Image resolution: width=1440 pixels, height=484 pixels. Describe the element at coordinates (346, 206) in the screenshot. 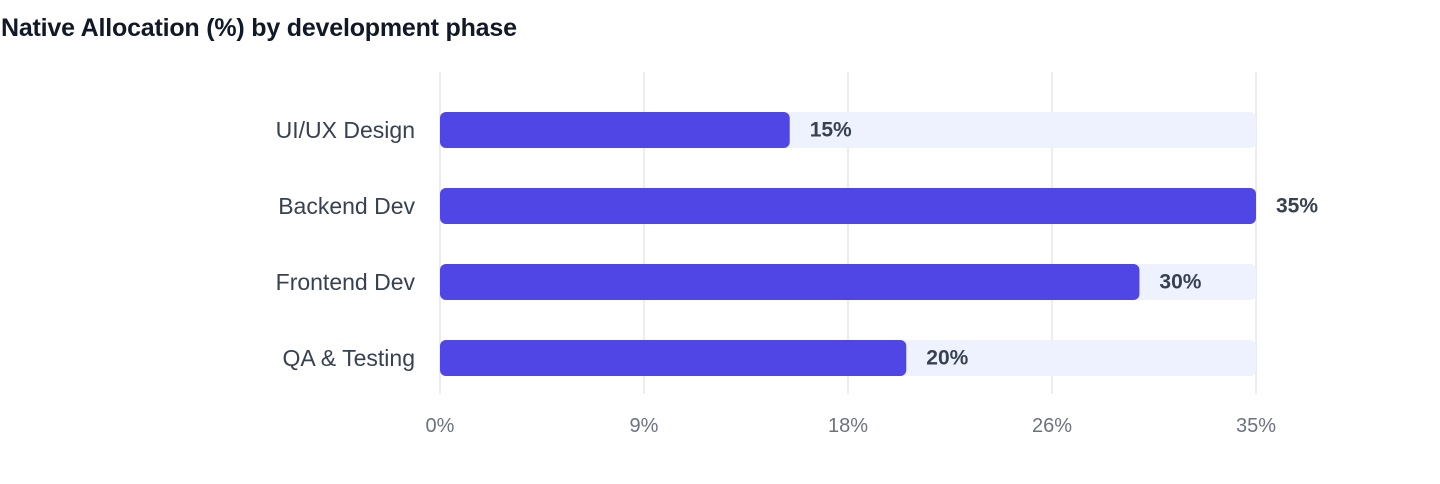

I see `category-label: Backend Dev` at that location.